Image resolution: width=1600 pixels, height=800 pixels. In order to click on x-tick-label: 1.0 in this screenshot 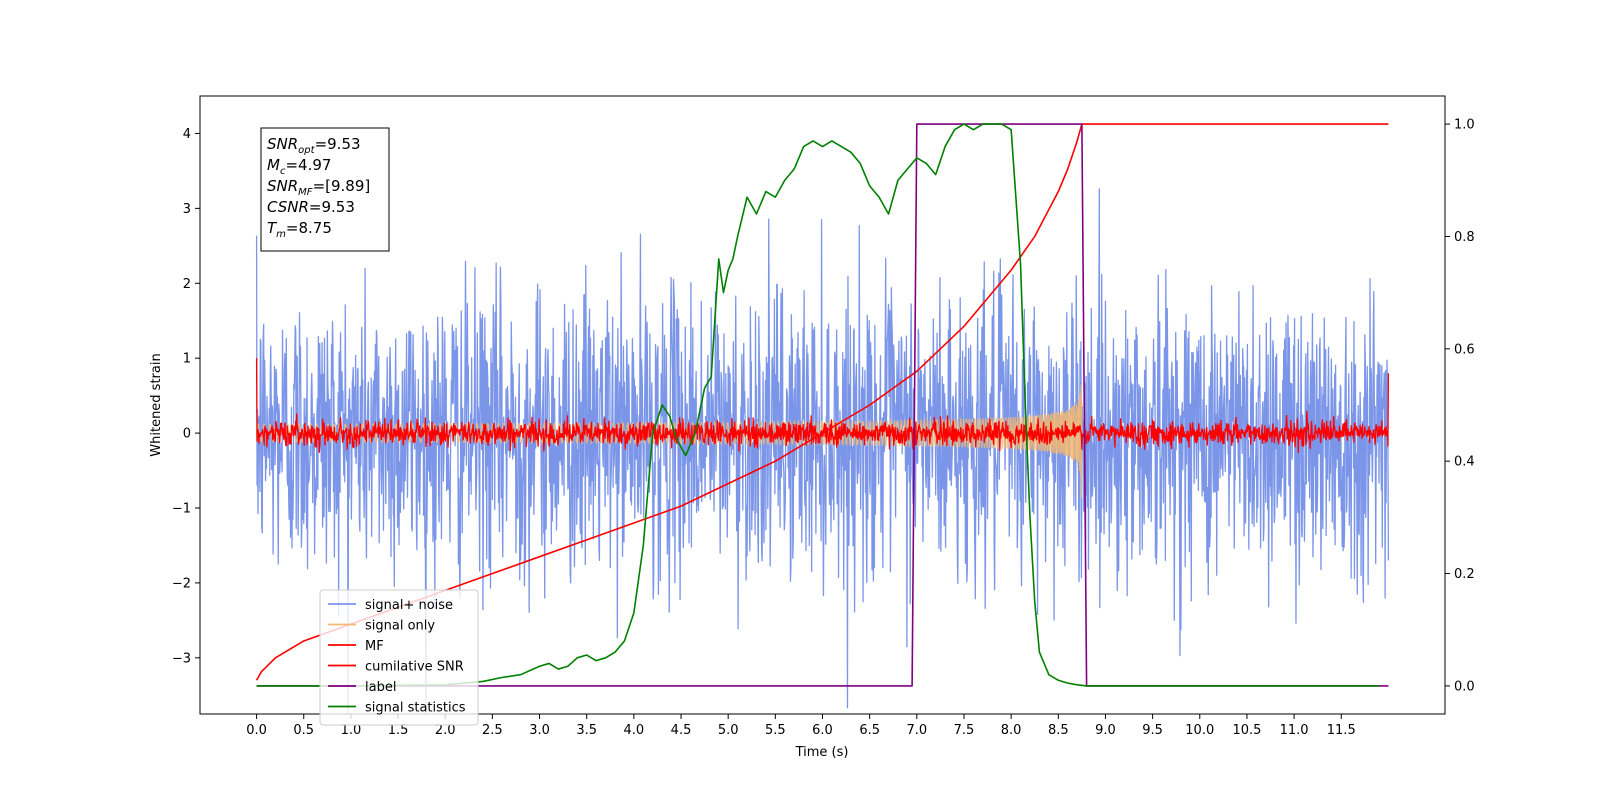, I will do `click(351, 730)`.